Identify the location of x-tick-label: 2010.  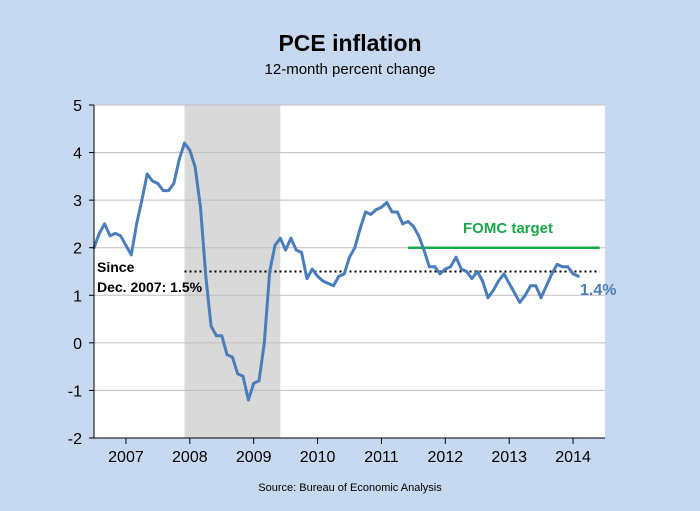
(318, 457).